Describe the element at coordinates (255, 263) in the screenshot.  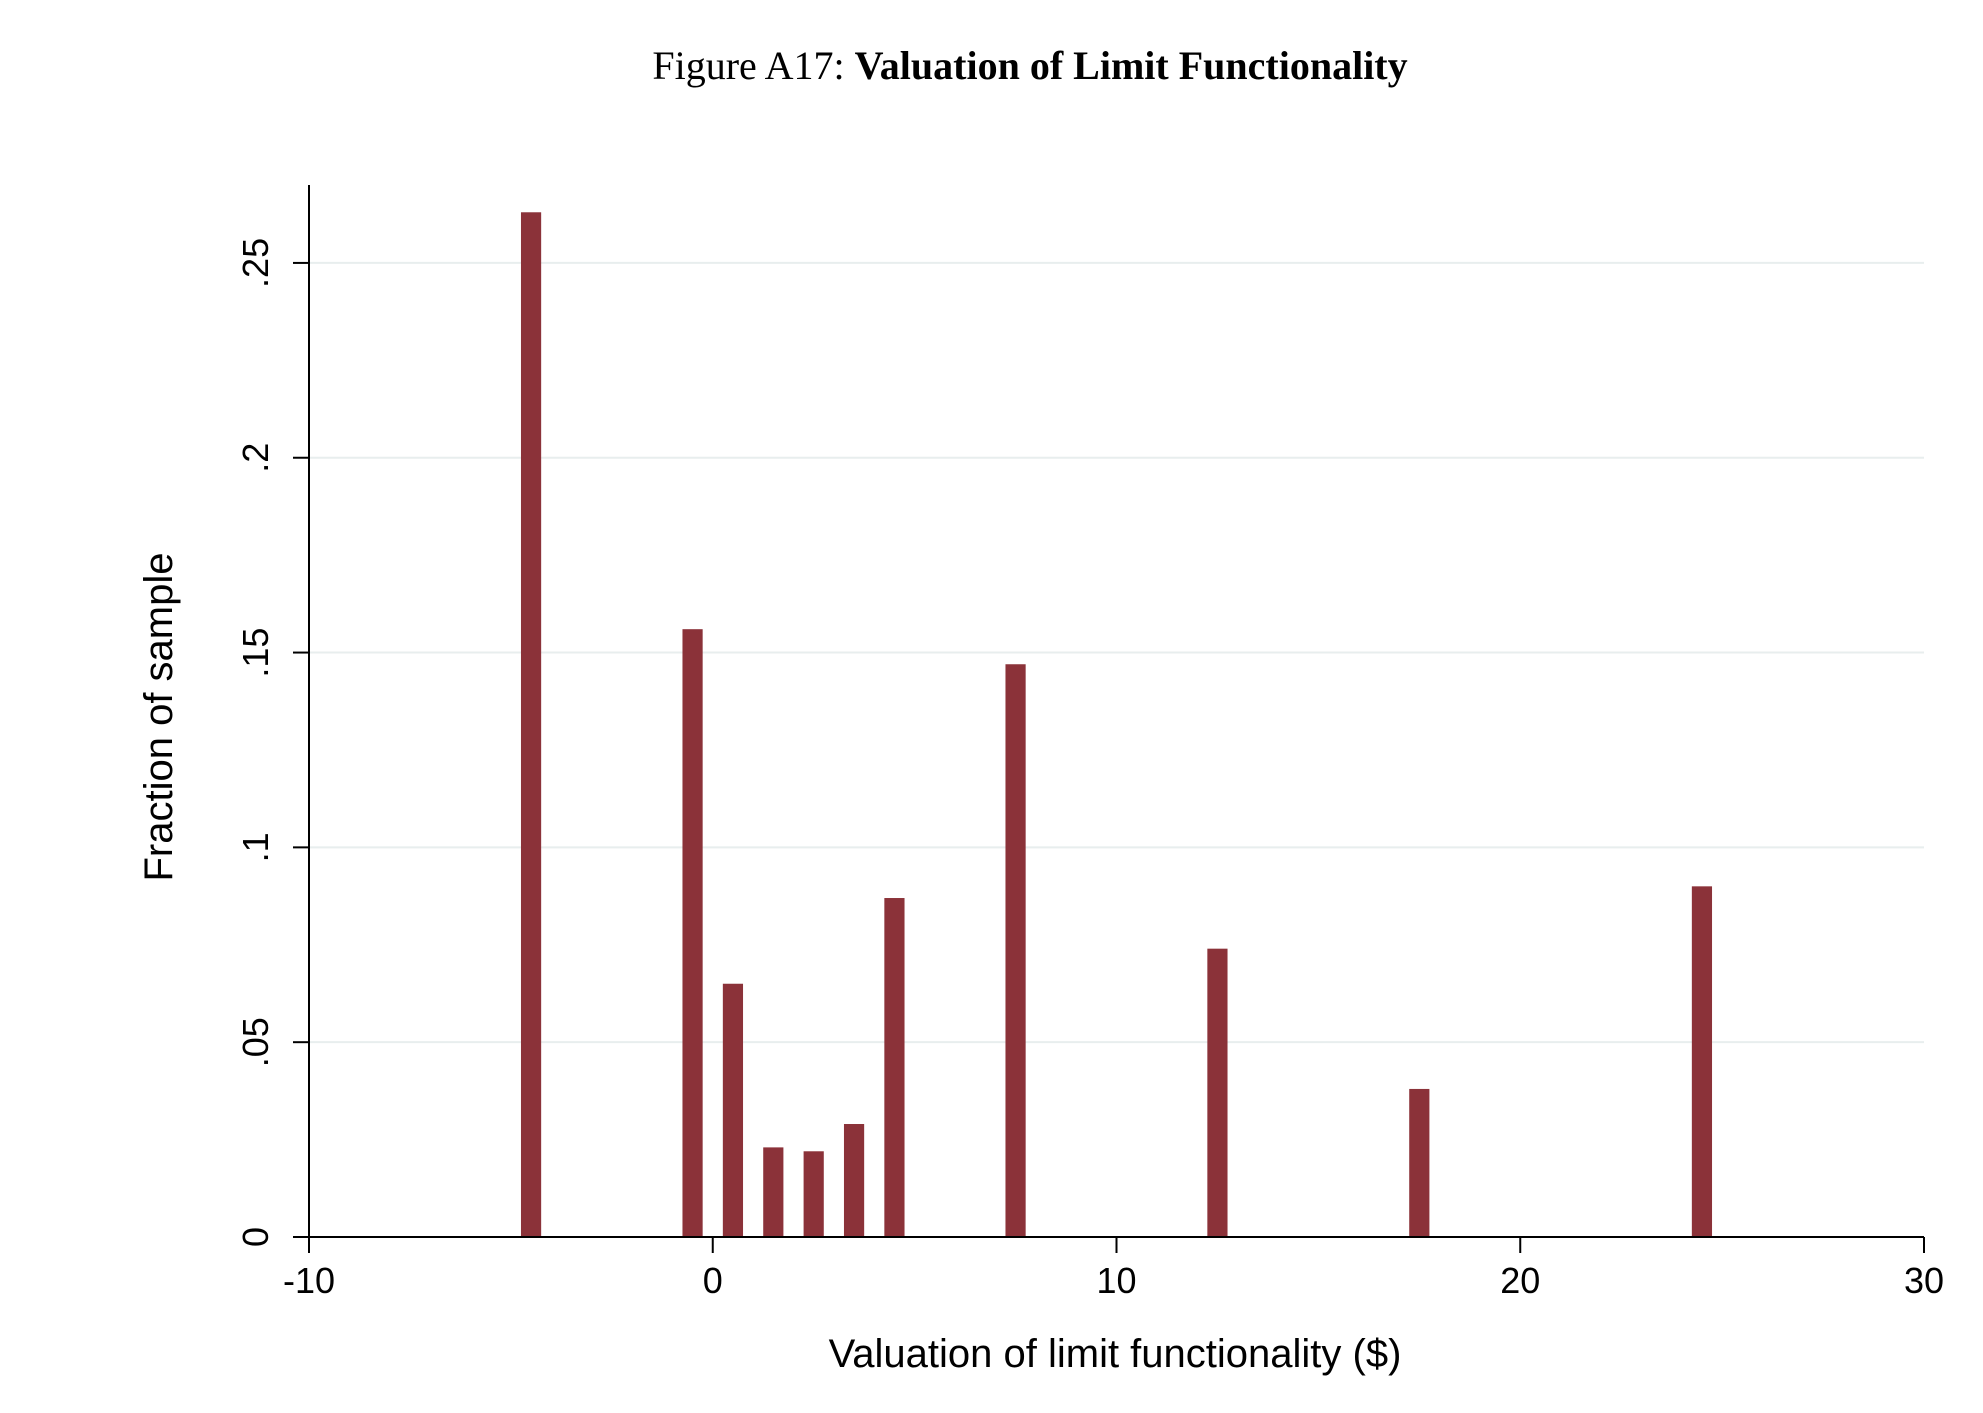
I see `y-tick-label-5: .25` at that location.